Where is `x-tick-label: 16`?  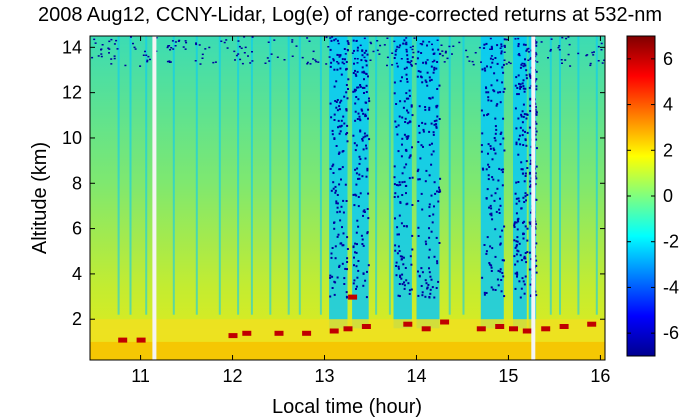 x-tick-label: 16 is located at coordinates (600, 376).